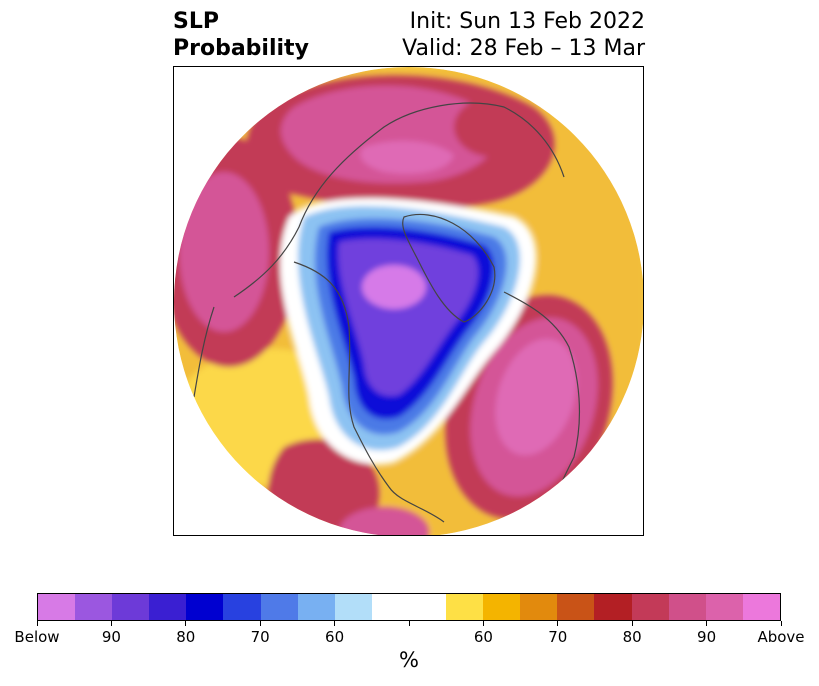  I want to click on coast-asia, so click(399, 200).